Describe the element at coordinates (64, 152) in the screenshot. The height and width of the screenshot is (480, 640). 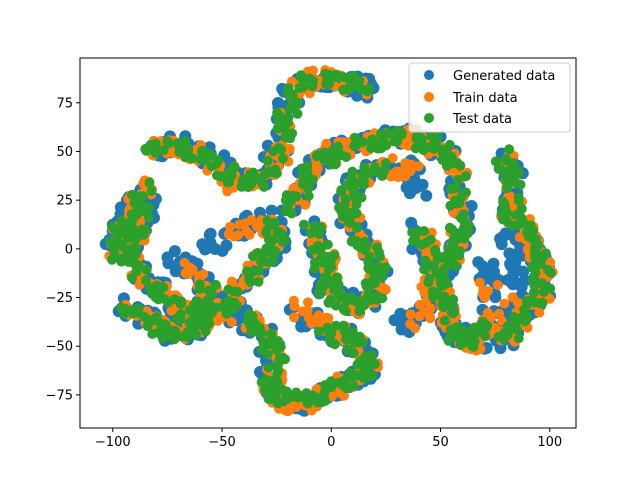
I see `y-tick-label: 50` at that location.